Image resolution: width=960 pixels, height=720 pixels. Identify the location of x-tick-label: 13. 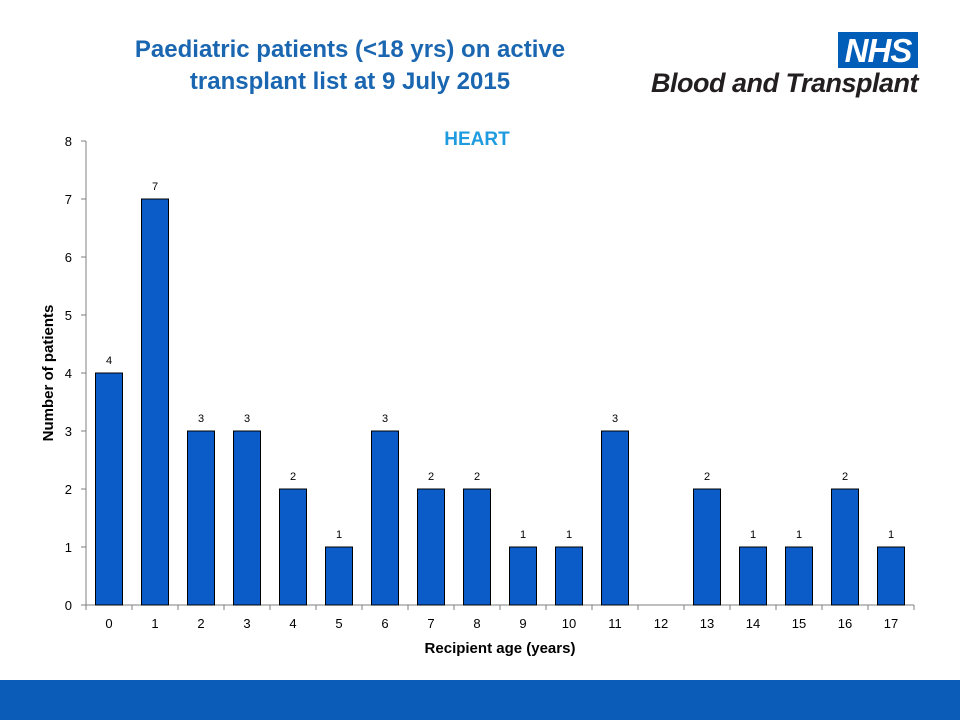
(707, 623).